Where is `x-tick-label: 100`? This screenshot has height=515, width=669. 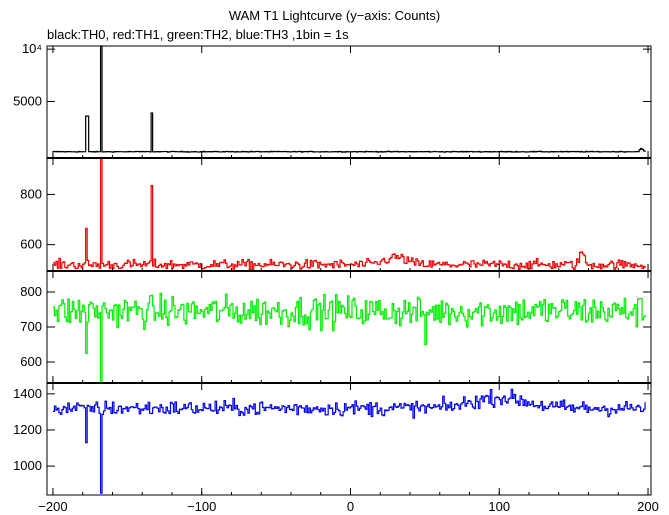 x-tick-label: 100 is located at coordinates (499, 506).